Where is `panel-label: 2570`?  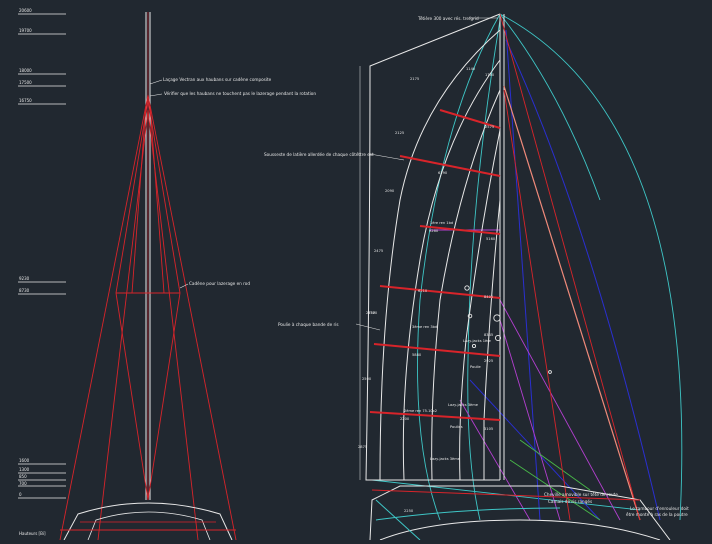
panel-label: 2570 is located at coordinates (373, 313).